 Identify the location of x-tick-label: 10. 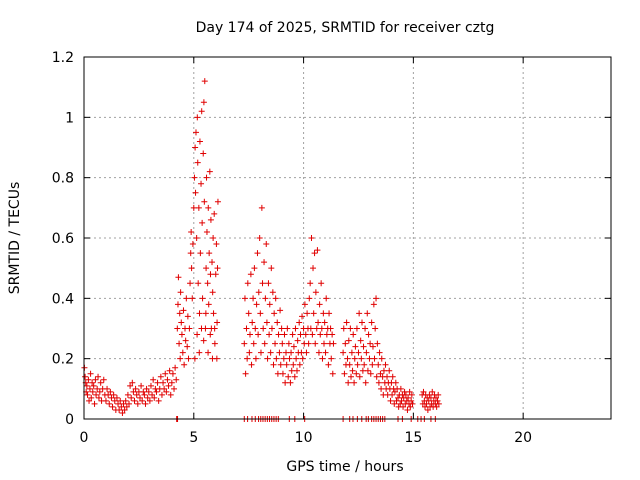
(304, 438).